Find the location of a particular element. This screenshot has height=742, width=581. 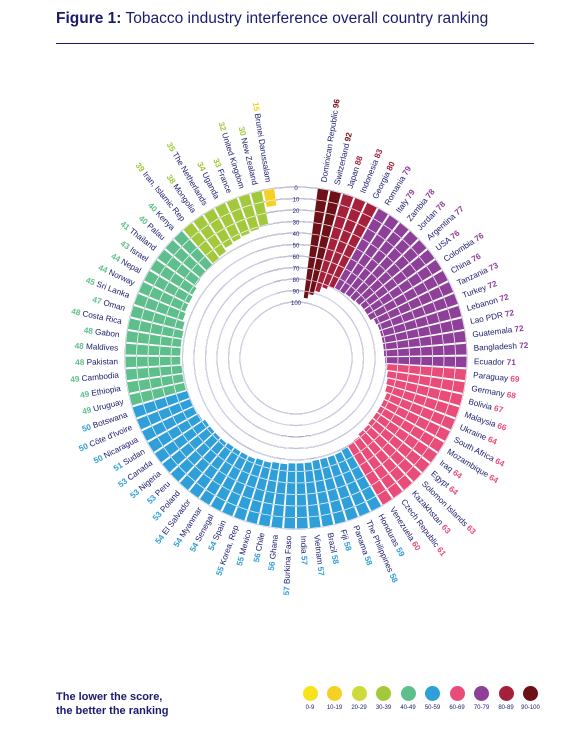

bar-czech-republic is located at coordinates (378, 467).